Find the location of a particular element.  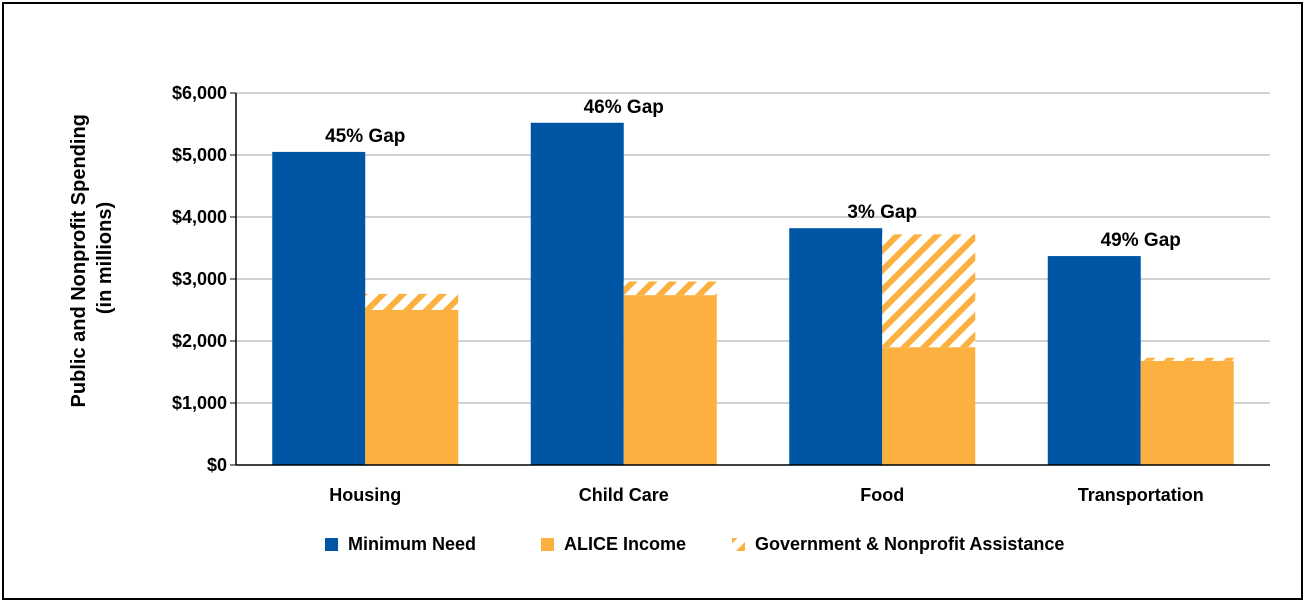

x-category-label: Food is located at coordinates (882, 495).